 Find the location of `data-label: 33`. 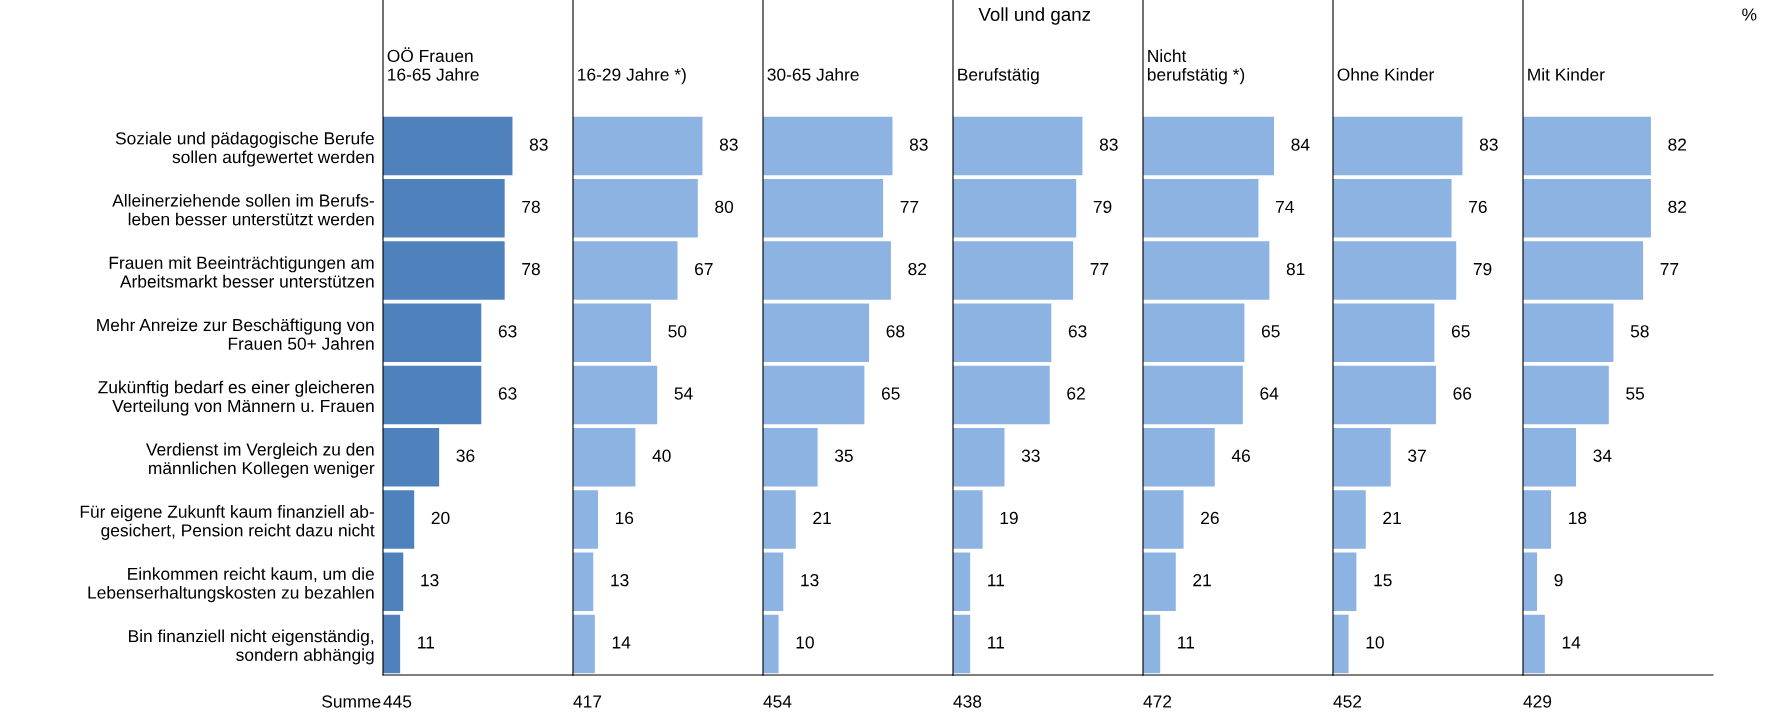

data-label: 33 is located at coordinates (1030, 455).